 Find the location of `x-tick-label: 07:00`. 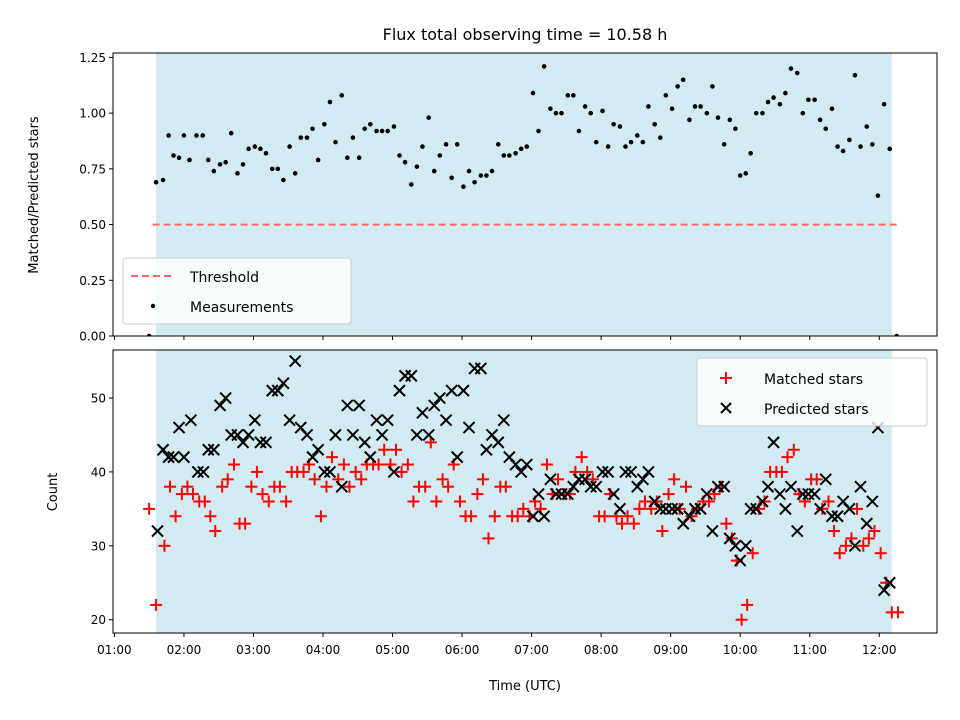

x-tick-label: 07:00 is located at coordinates (531, 650).